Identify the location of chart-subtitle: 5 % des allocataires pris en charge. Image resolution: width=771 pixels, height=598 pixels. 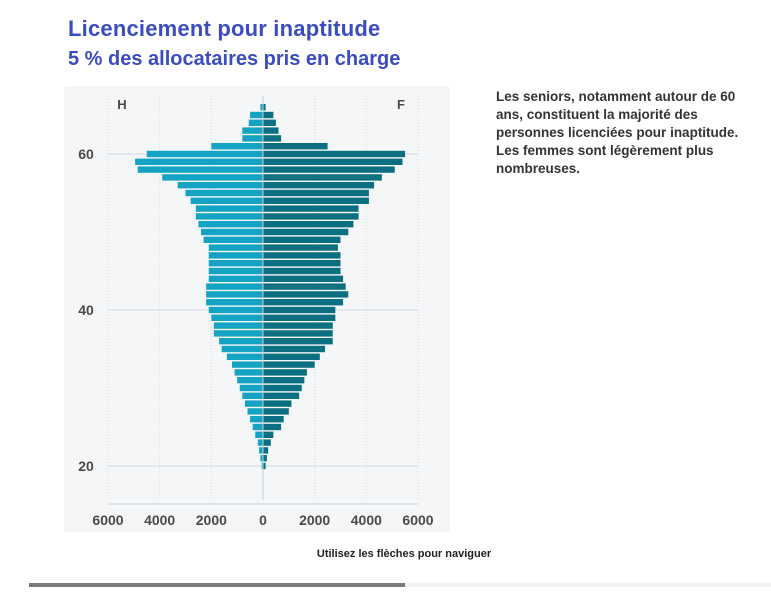
(234, 59).